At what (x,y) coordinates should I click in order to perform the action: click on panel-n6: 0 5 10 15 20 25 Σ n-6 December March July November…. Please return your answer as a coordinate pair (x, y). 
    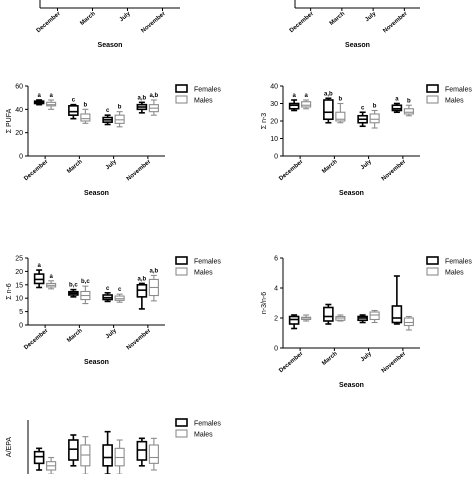
    Looking at the image, I should click on (113, 311).